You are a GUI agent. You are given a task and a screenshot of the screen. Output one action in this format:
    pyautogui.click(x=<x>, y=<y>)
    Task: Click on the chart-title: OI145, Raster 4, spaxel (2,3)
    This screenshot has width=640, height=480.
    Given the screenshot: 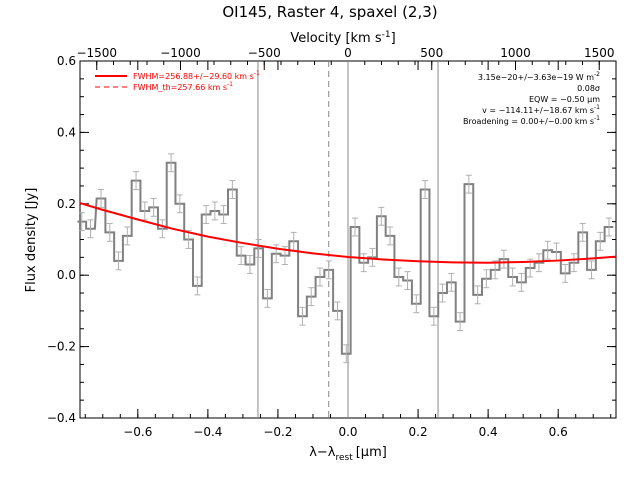 What is the action you would take?
    pyautogui.click(x=329, y=12)
    